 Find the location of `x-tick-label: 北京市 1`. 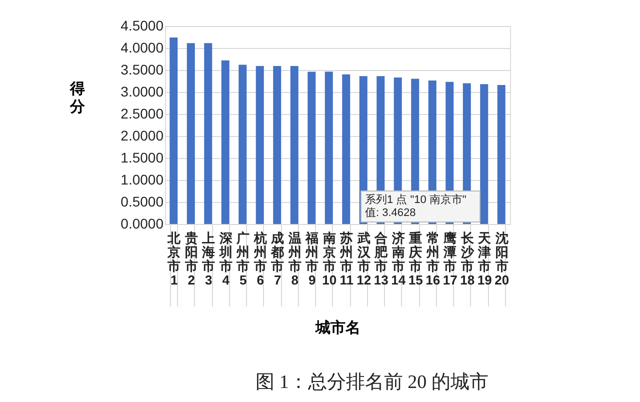

x-tick-label: 北京市 1 is located at coordinates (174, 259).